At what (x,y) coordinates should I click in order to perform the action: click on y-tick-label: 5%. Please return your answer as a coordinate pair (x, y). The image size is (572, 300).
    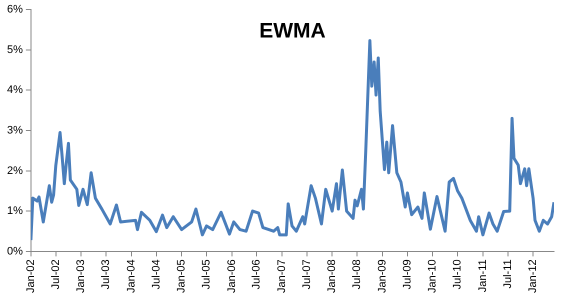
    Looking at the image, I should click on (15, 50).